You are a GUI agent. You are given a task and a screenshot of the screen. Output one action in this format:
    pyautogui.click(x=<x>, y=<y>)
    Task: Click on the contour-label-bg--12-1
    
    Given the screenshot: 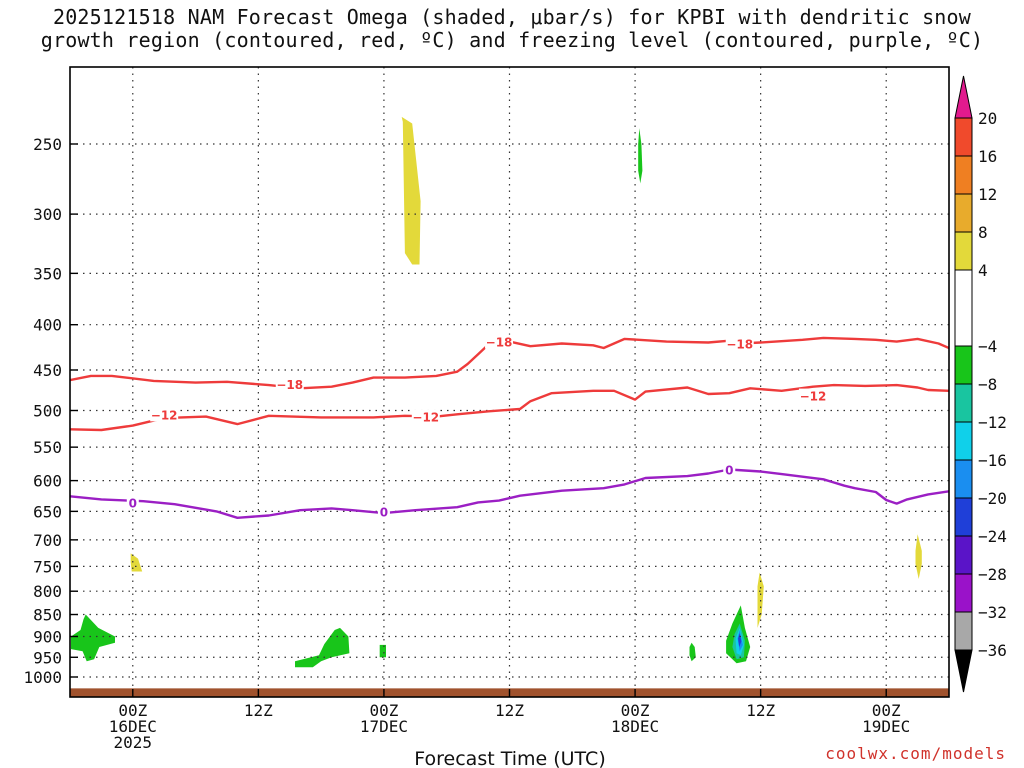 What is the action you would take?
    pyautogui.click(x=425, y=416)
    